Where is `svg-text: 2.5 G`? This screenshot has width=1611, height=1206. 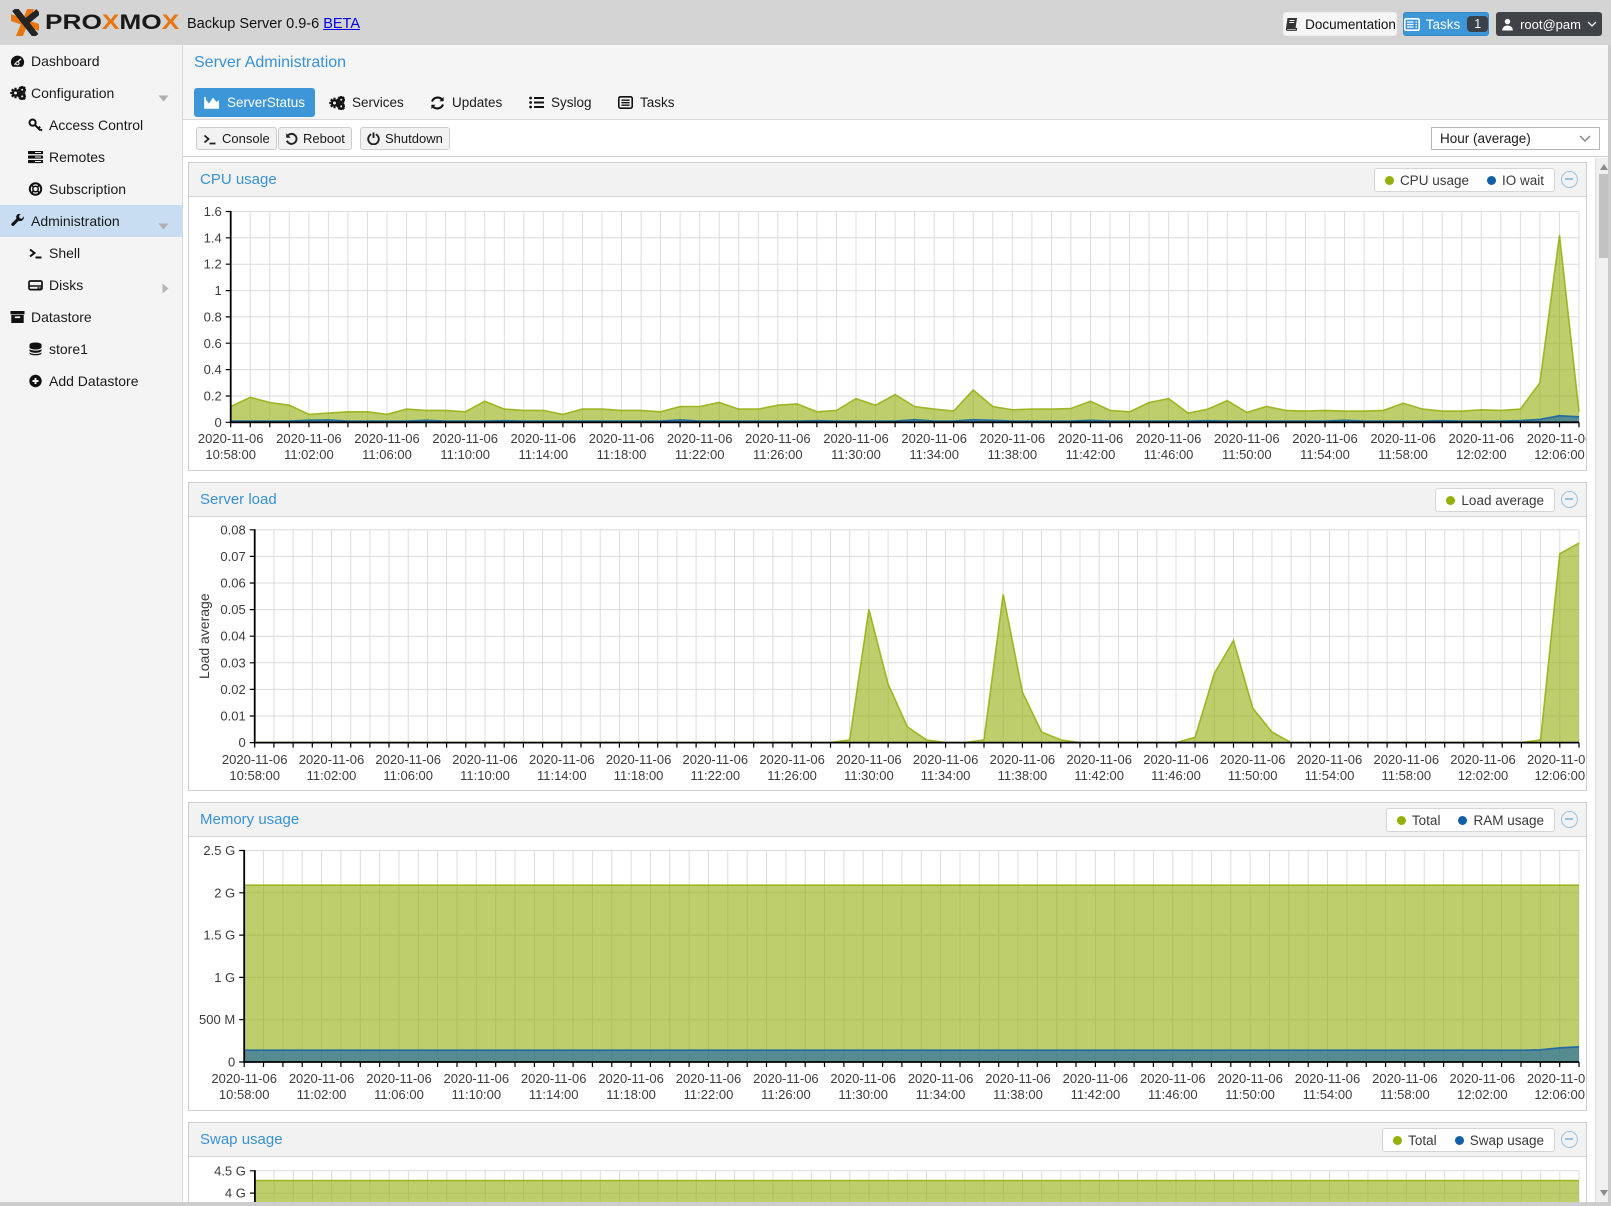 svg-text: 2.5 G is located at coordinates (219, 850).